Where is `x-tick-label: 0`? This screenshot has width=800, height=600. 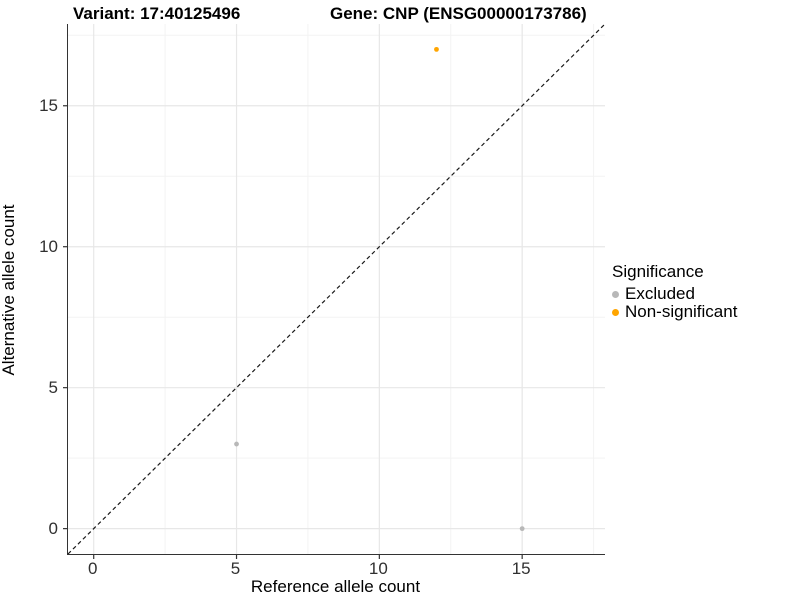
x-tick-label: 0 is located at coordinates (92, 568).